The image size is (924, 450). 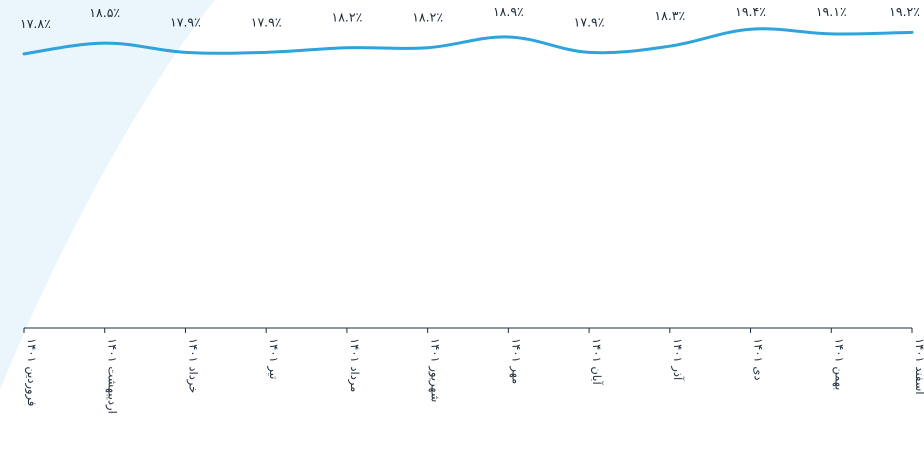 What do you see at coordinates (354, 365) in the screenshot?
I see `x-tick-label: مرداد ۱۴۰۱` at bounding box center [354, 365].